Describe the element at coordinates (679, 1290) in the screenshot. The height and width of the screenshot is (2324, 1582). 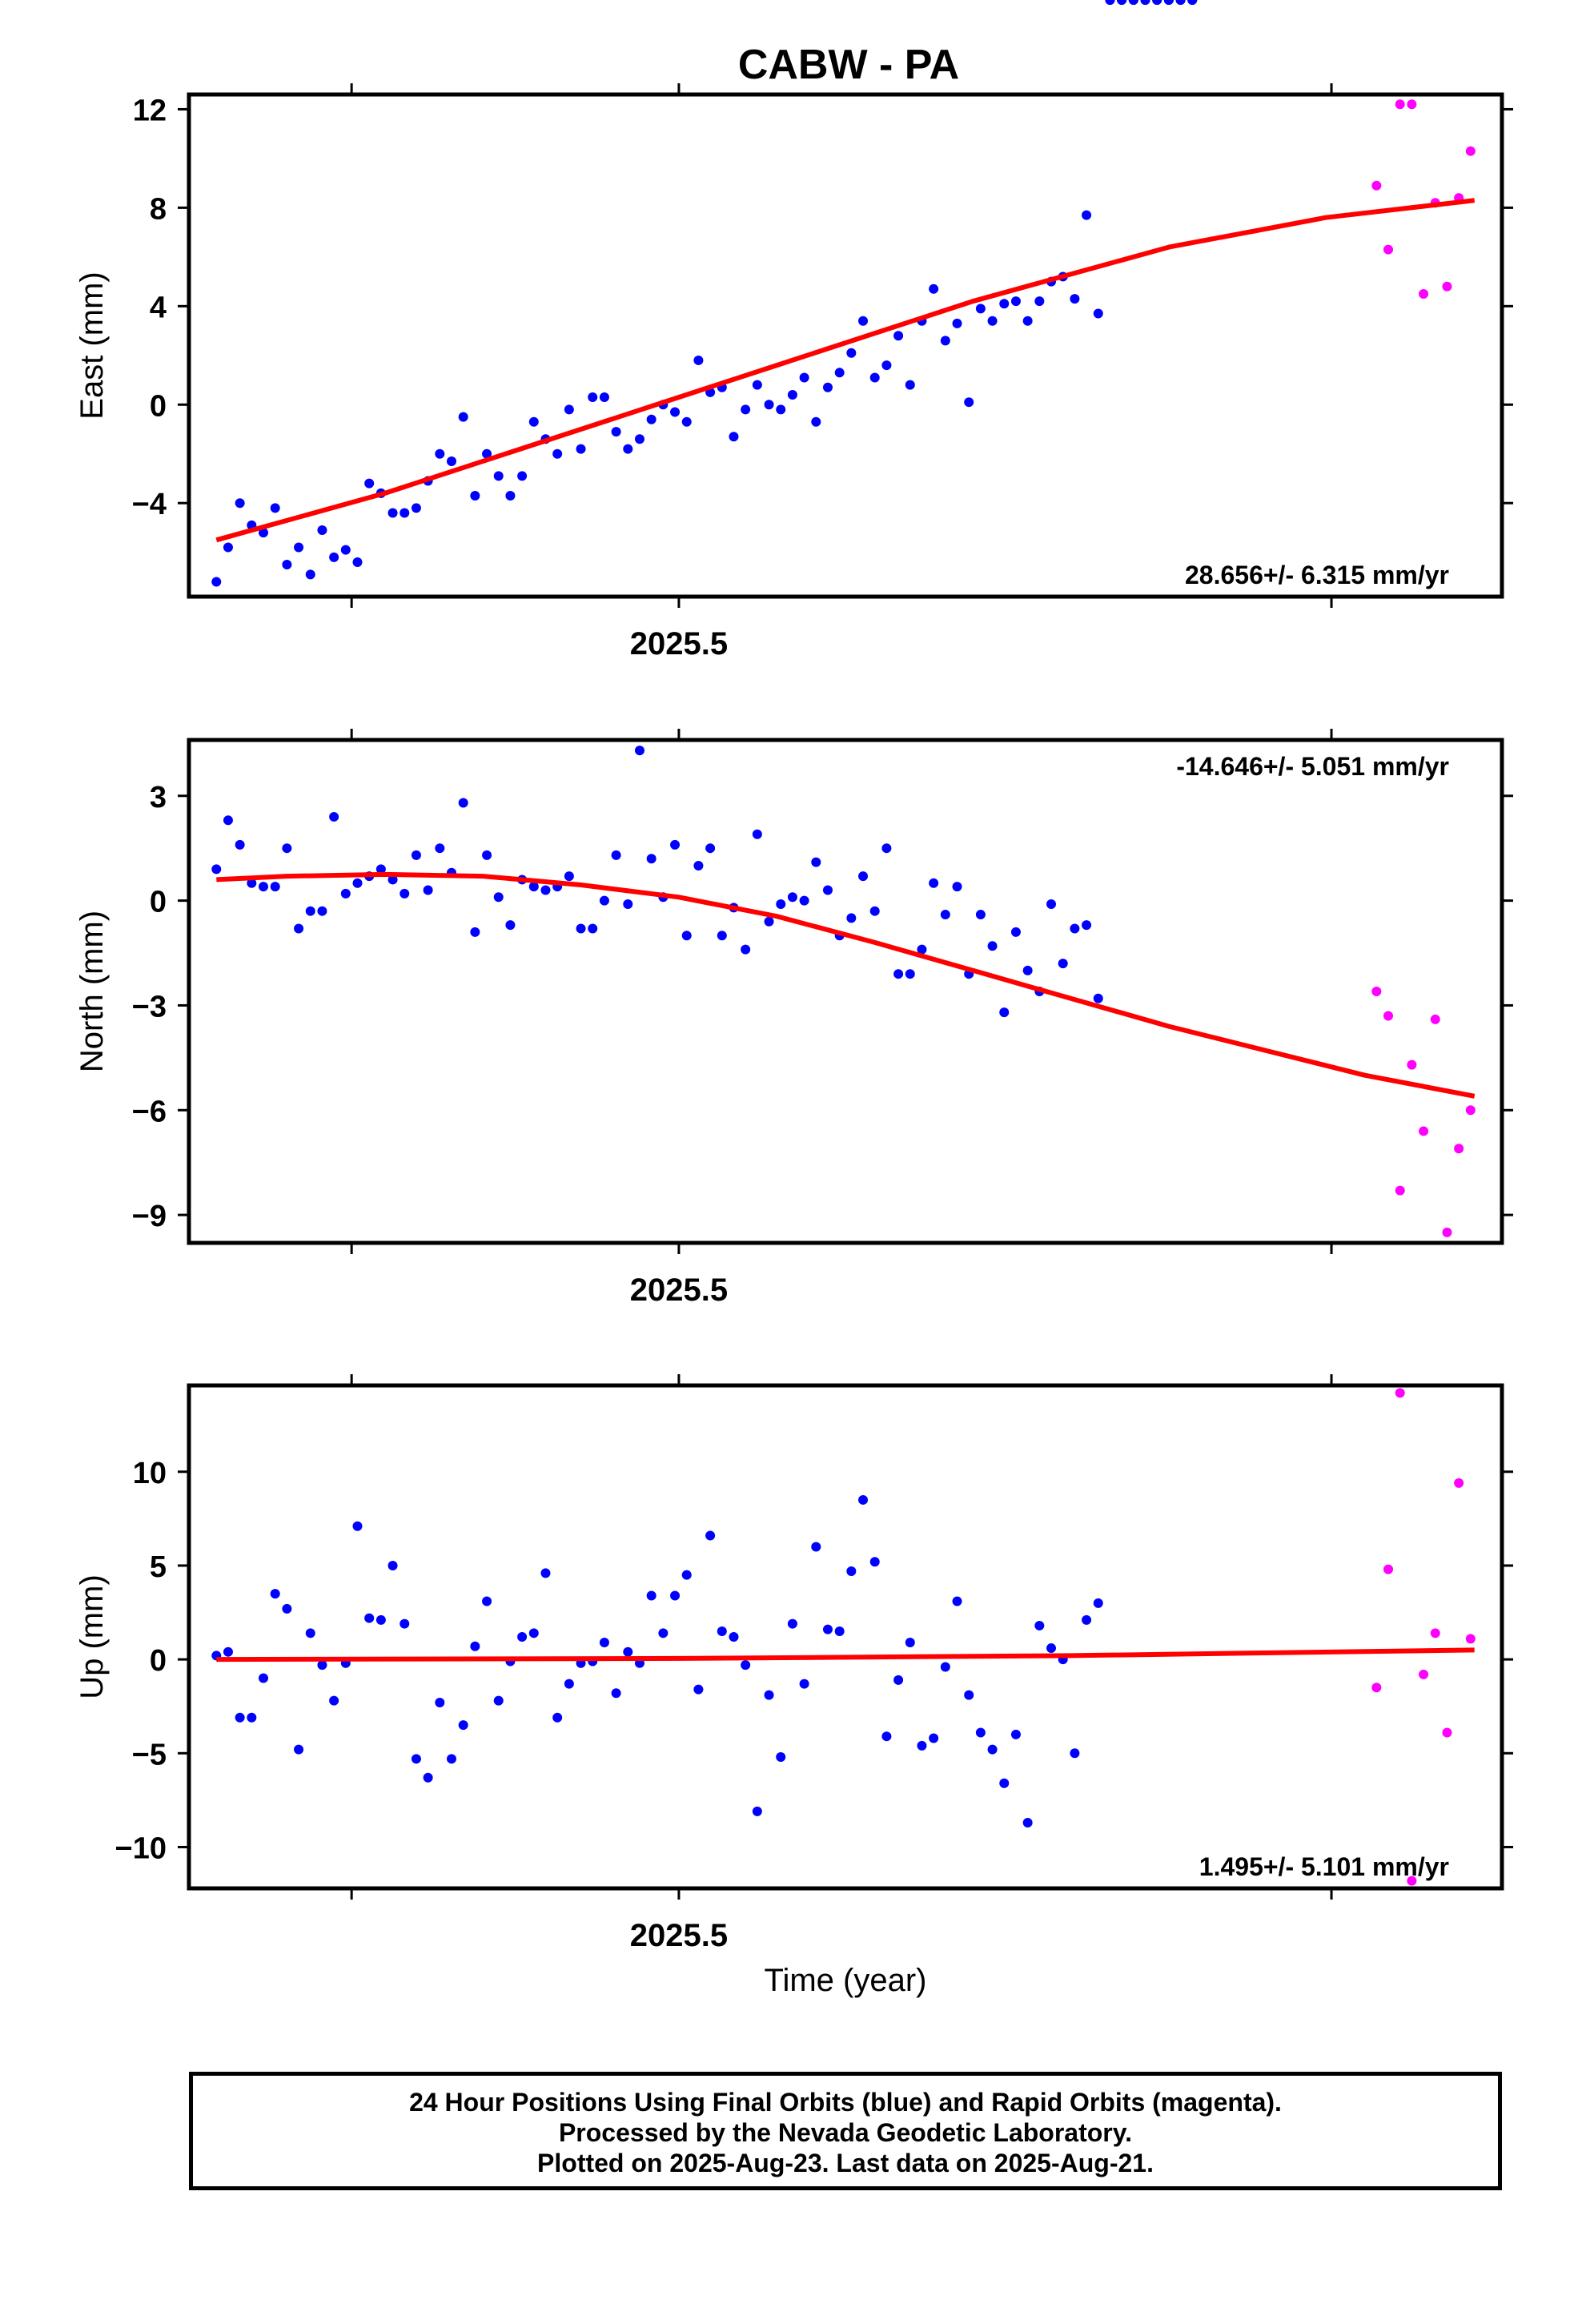
I see `north-xtick-label: 2025.5` at that location.